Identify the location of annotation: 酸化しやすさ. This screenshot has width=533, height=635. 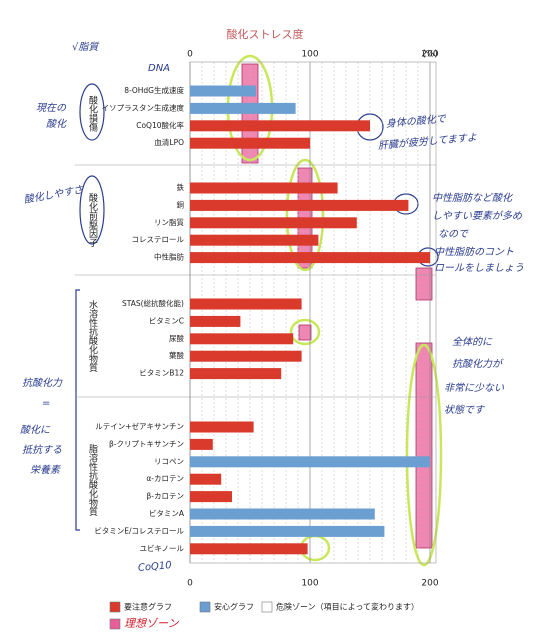
(54, 195).